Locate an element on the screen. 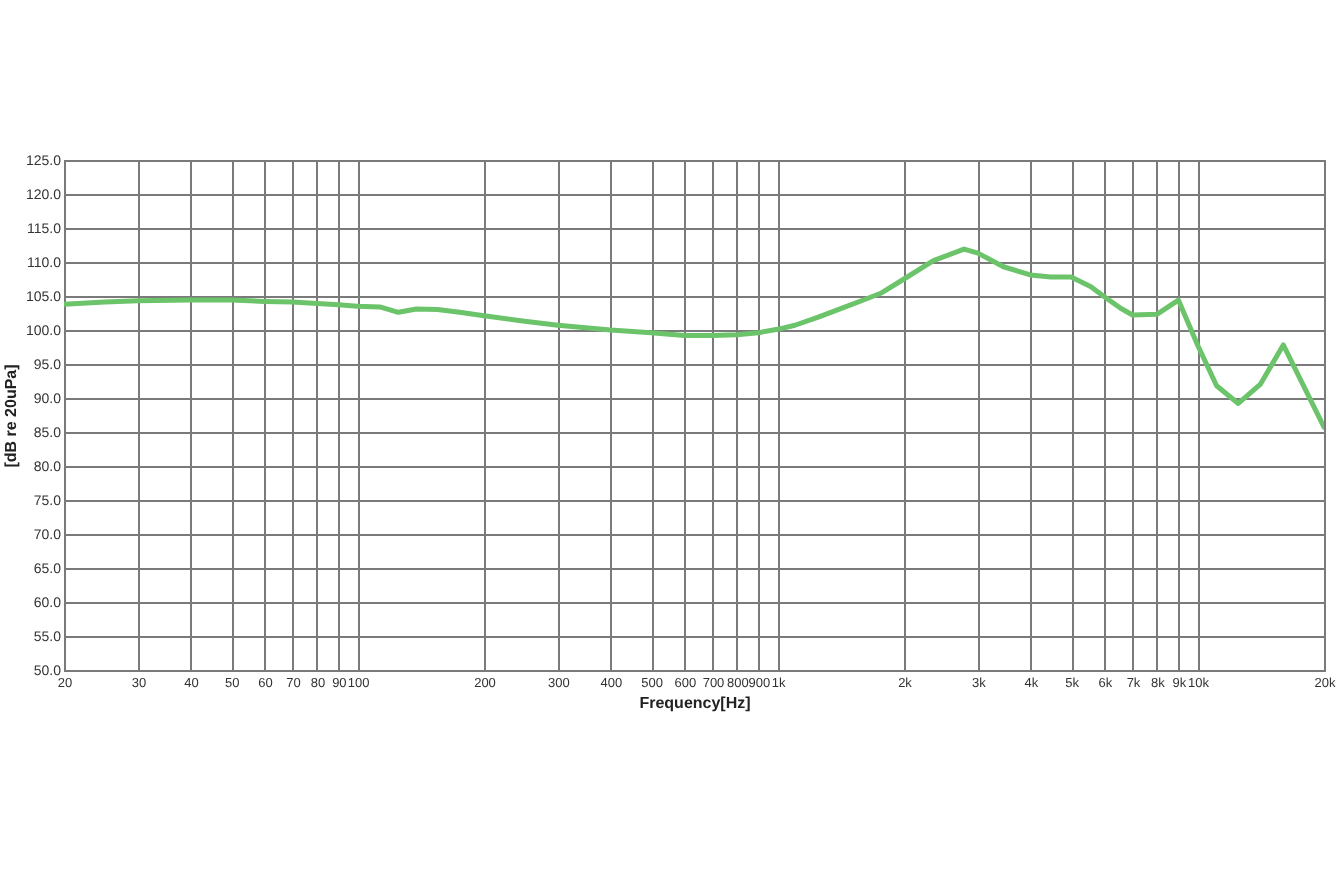  x-axis-title: Frequency[Hz] is located at coordinates (695, 703).